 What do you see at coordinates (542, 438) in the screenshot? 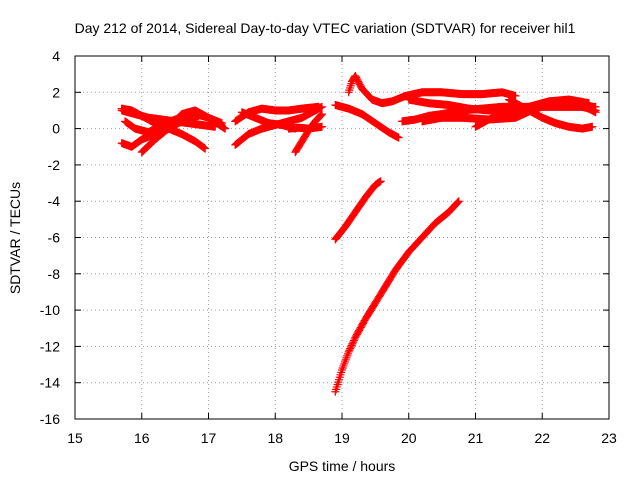
I see `x-tick-label: 22` at bounding box center [542, 438].